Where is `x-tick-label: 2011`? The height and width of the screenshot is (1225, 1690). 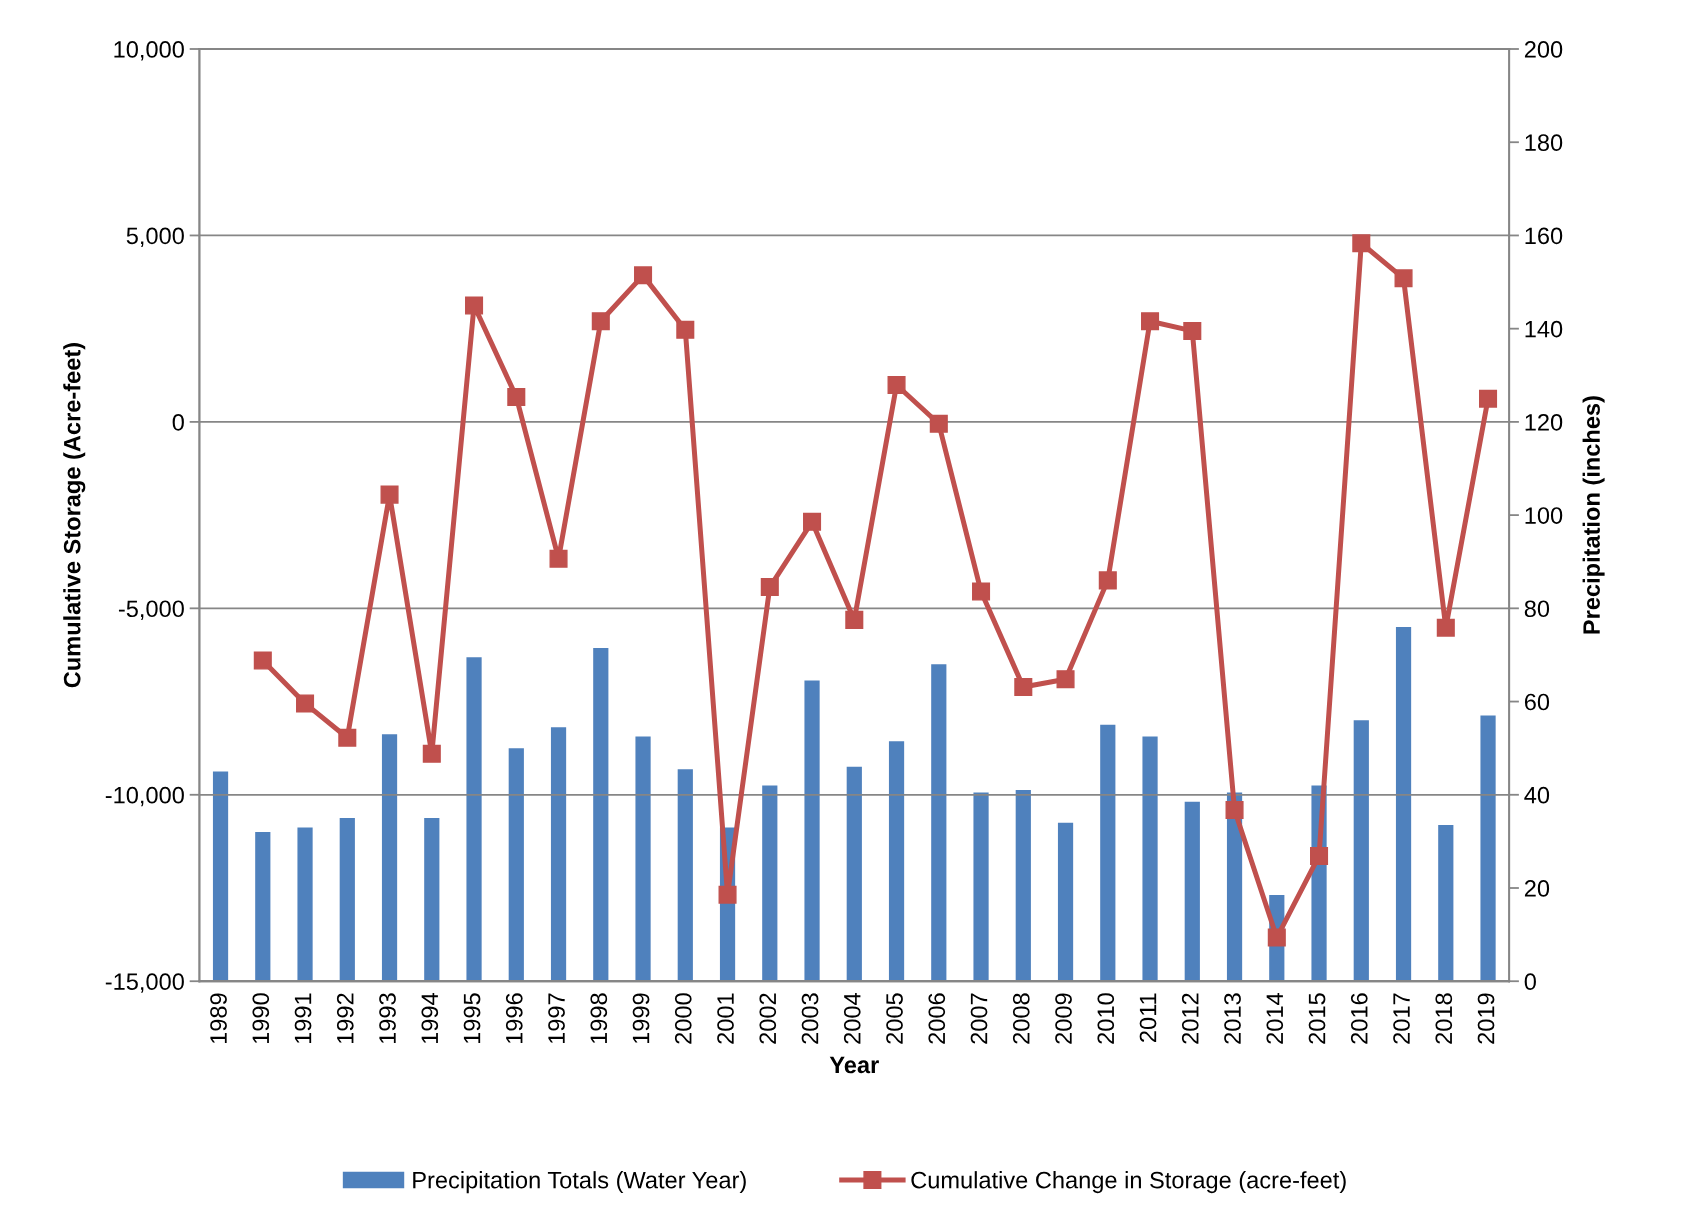 x-tick-label: 2011 is located at coordinates (1148, 1017).